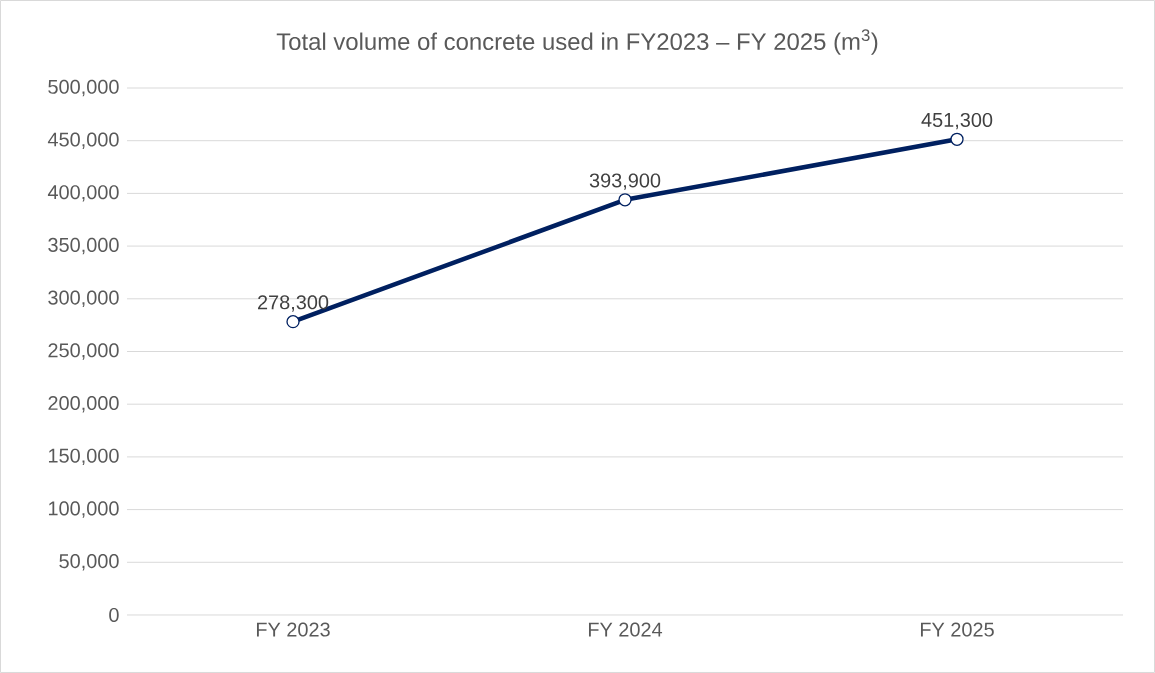 The height and width of the screenshot is (673, 1155). I want to click on y-tick-label: 150,000, so click(83, 457).